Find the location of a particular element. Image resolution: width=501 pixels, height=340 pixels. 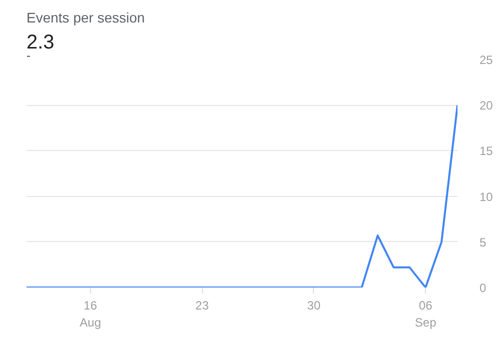

y-tick-label: 25 is located at coordinates (487, 60).